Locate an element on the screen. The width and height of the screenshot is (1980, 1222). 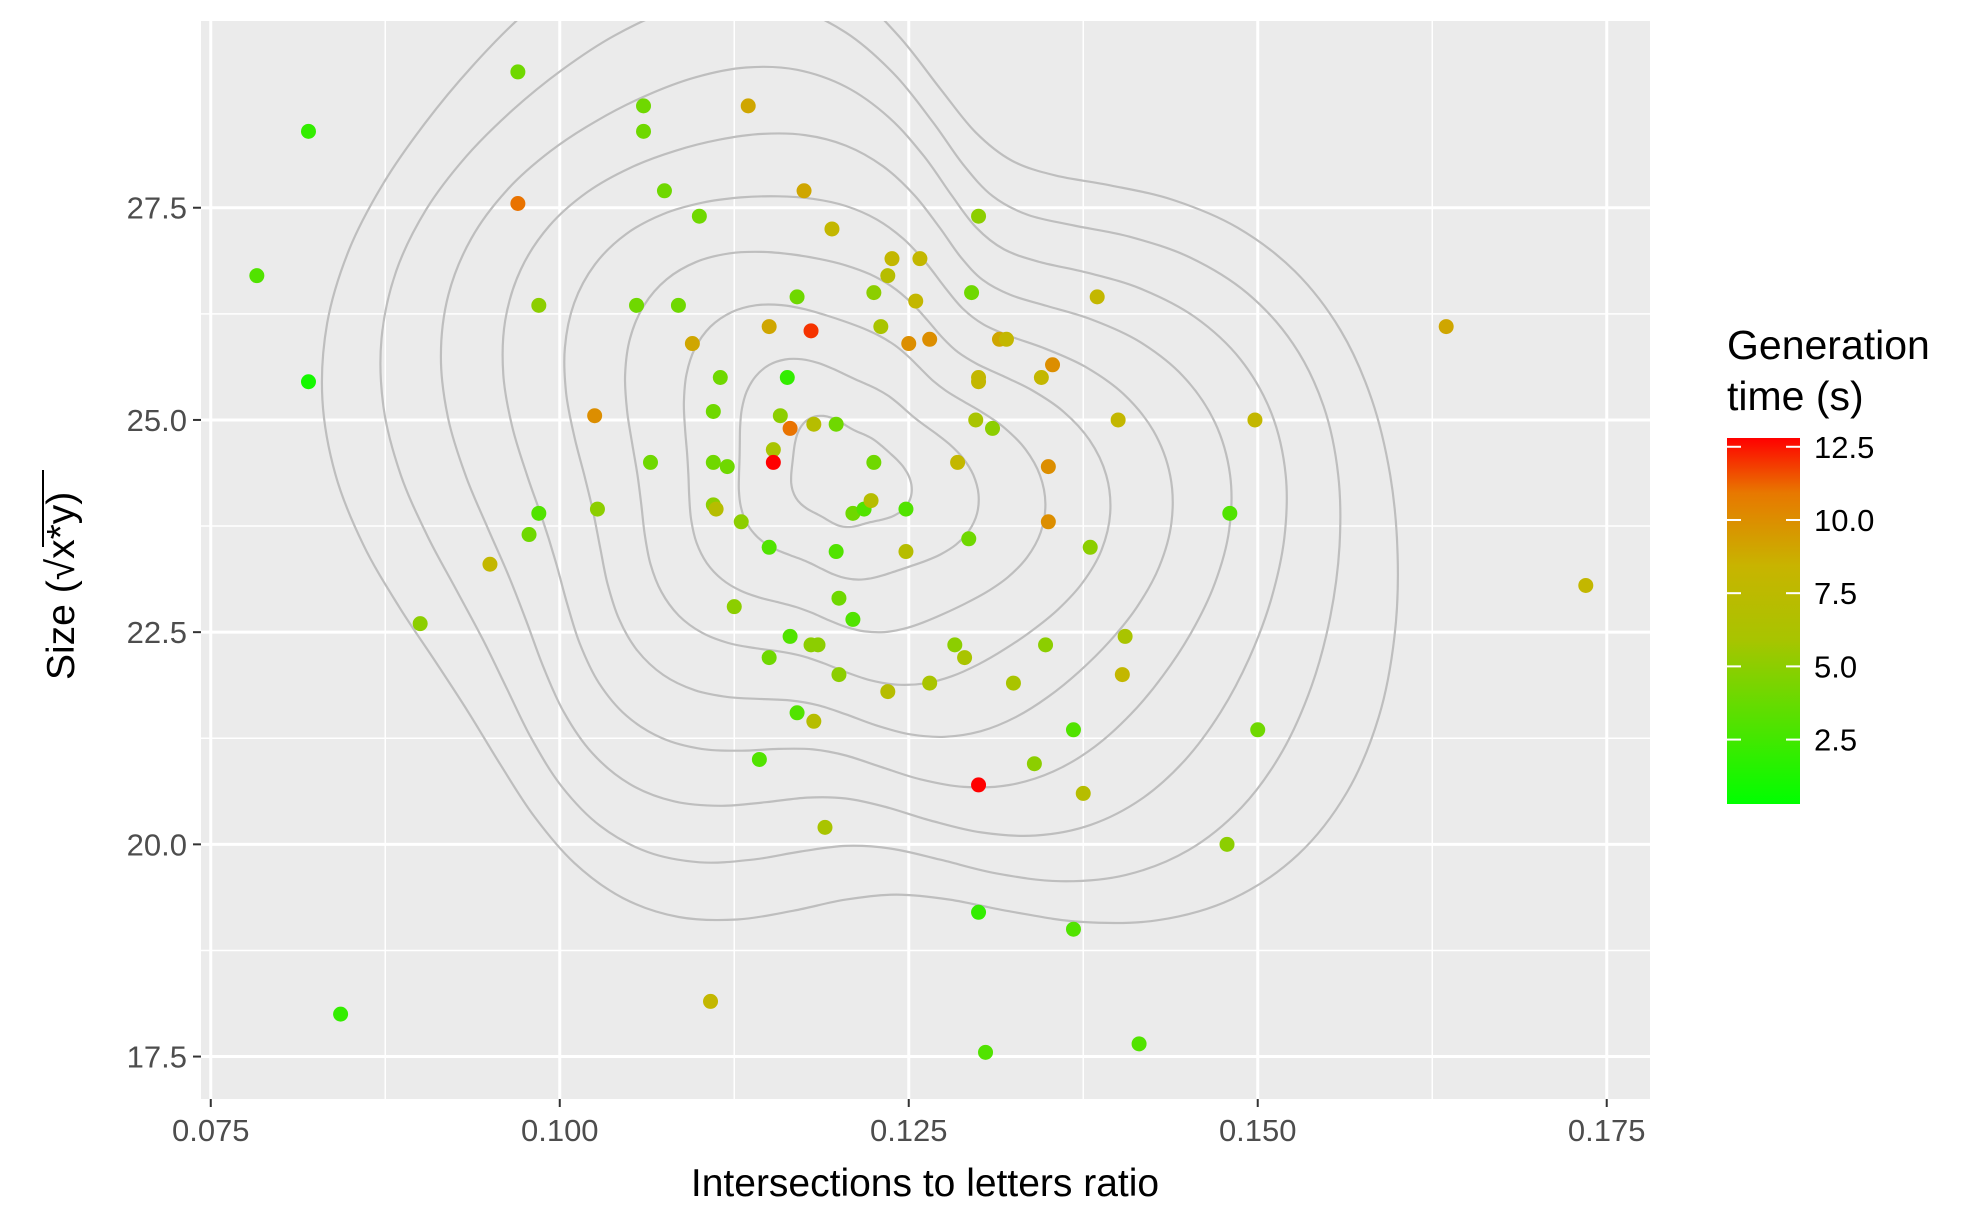
legend-tick-label: 5.0 is located at coordinates (1835, 666).